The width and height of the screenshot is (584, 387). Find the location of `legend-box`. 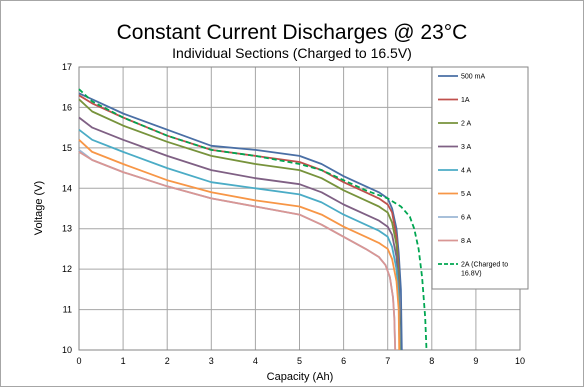

legend-box is located at coordinates (480, 178).